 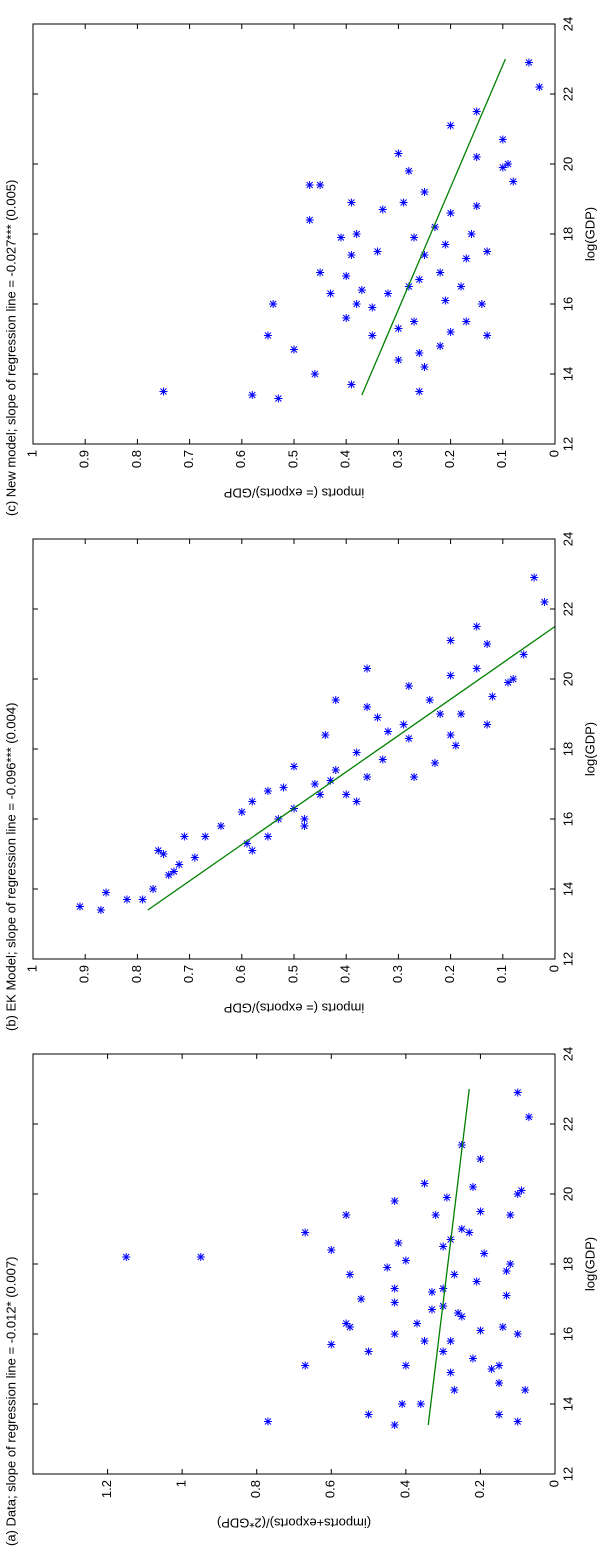 What do you see at coordinates (188, 459) in the screenshot?
I see `y-tick-label: 0.7` at bounding box center [188, 459].